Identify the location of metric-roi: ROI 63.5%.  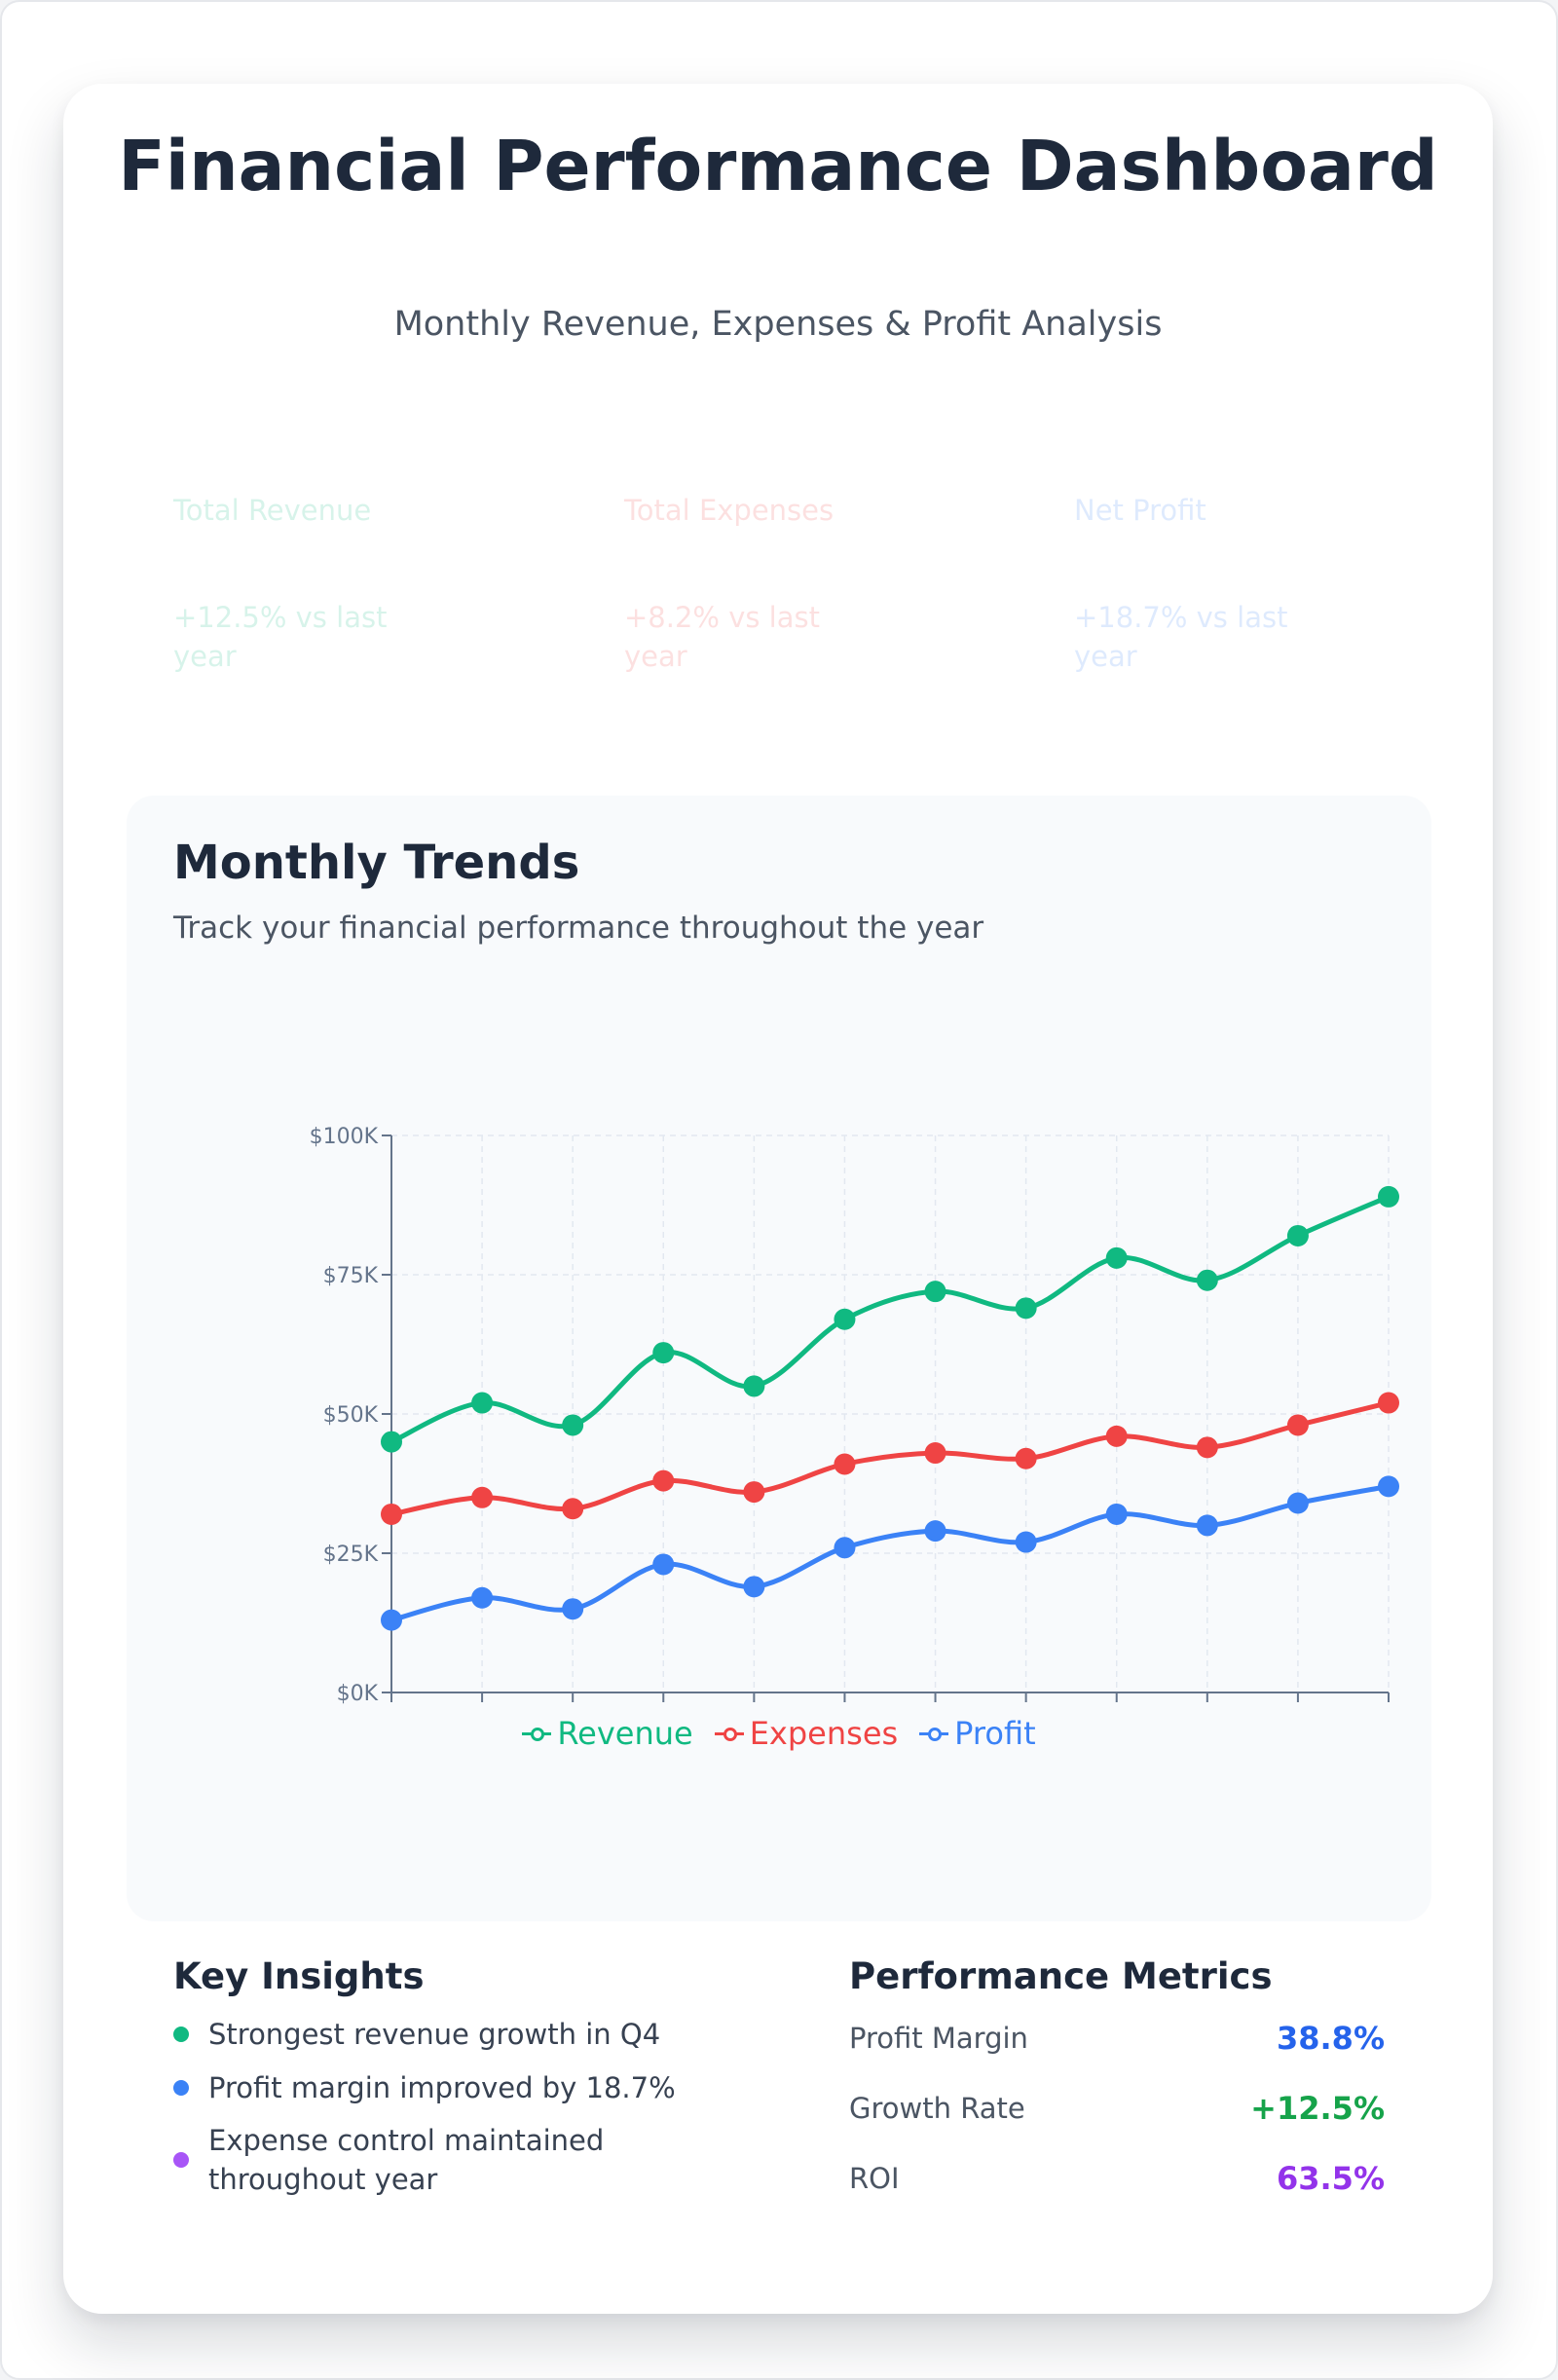
(1117, 2178).